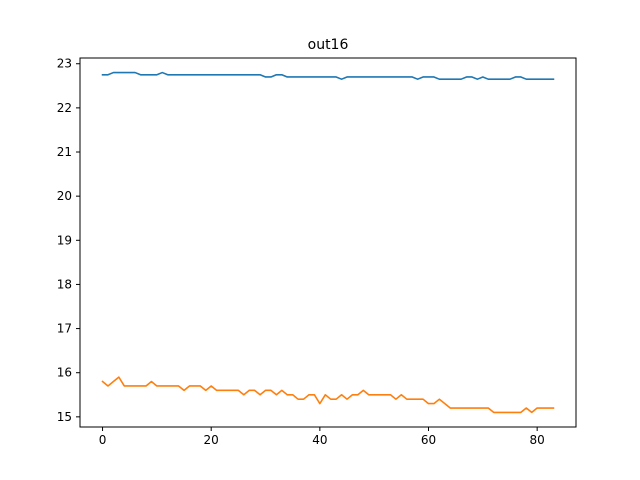  I want to click on x-tick-label: 60, so click(428, 440).